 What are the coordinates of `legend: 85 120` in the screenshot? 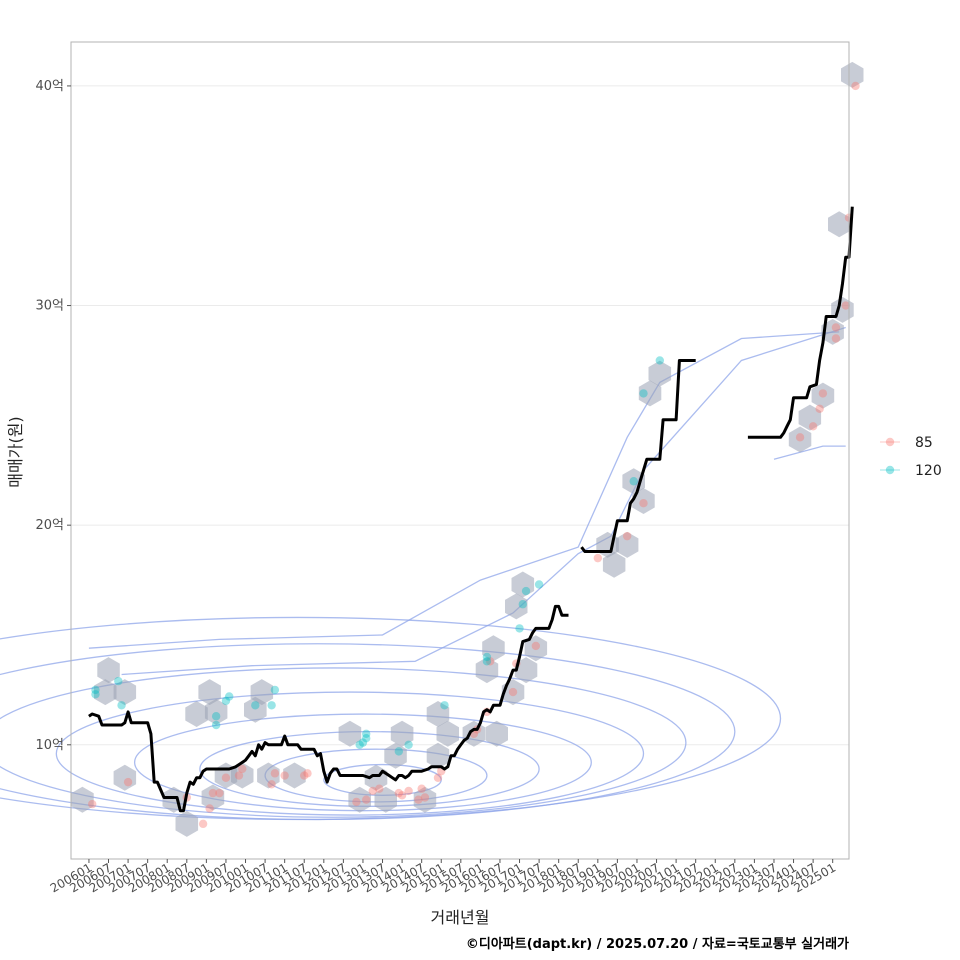 It's located at (911, 457).